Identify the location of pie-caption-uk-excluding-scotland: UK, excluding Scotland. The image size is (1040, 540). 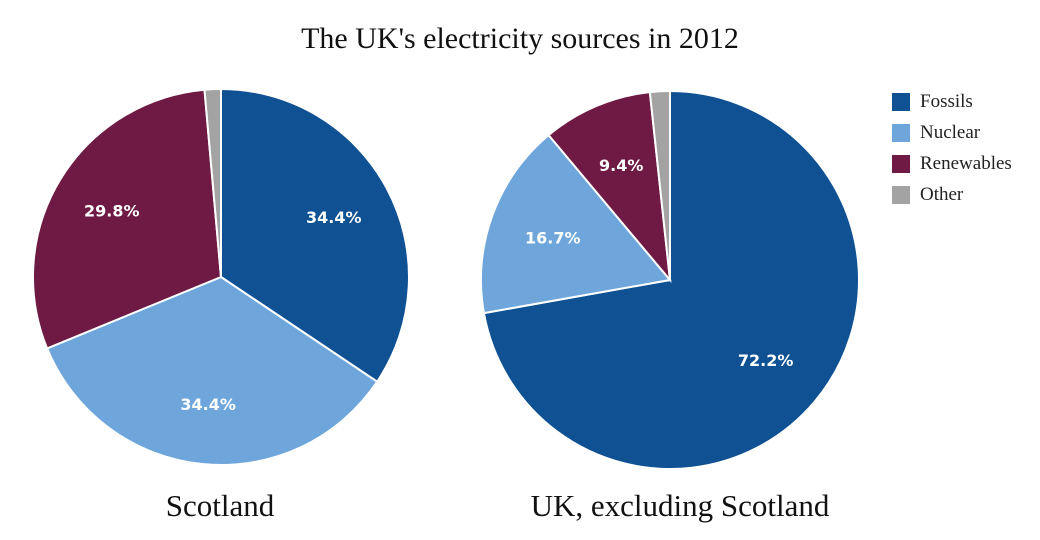
(680, 505).